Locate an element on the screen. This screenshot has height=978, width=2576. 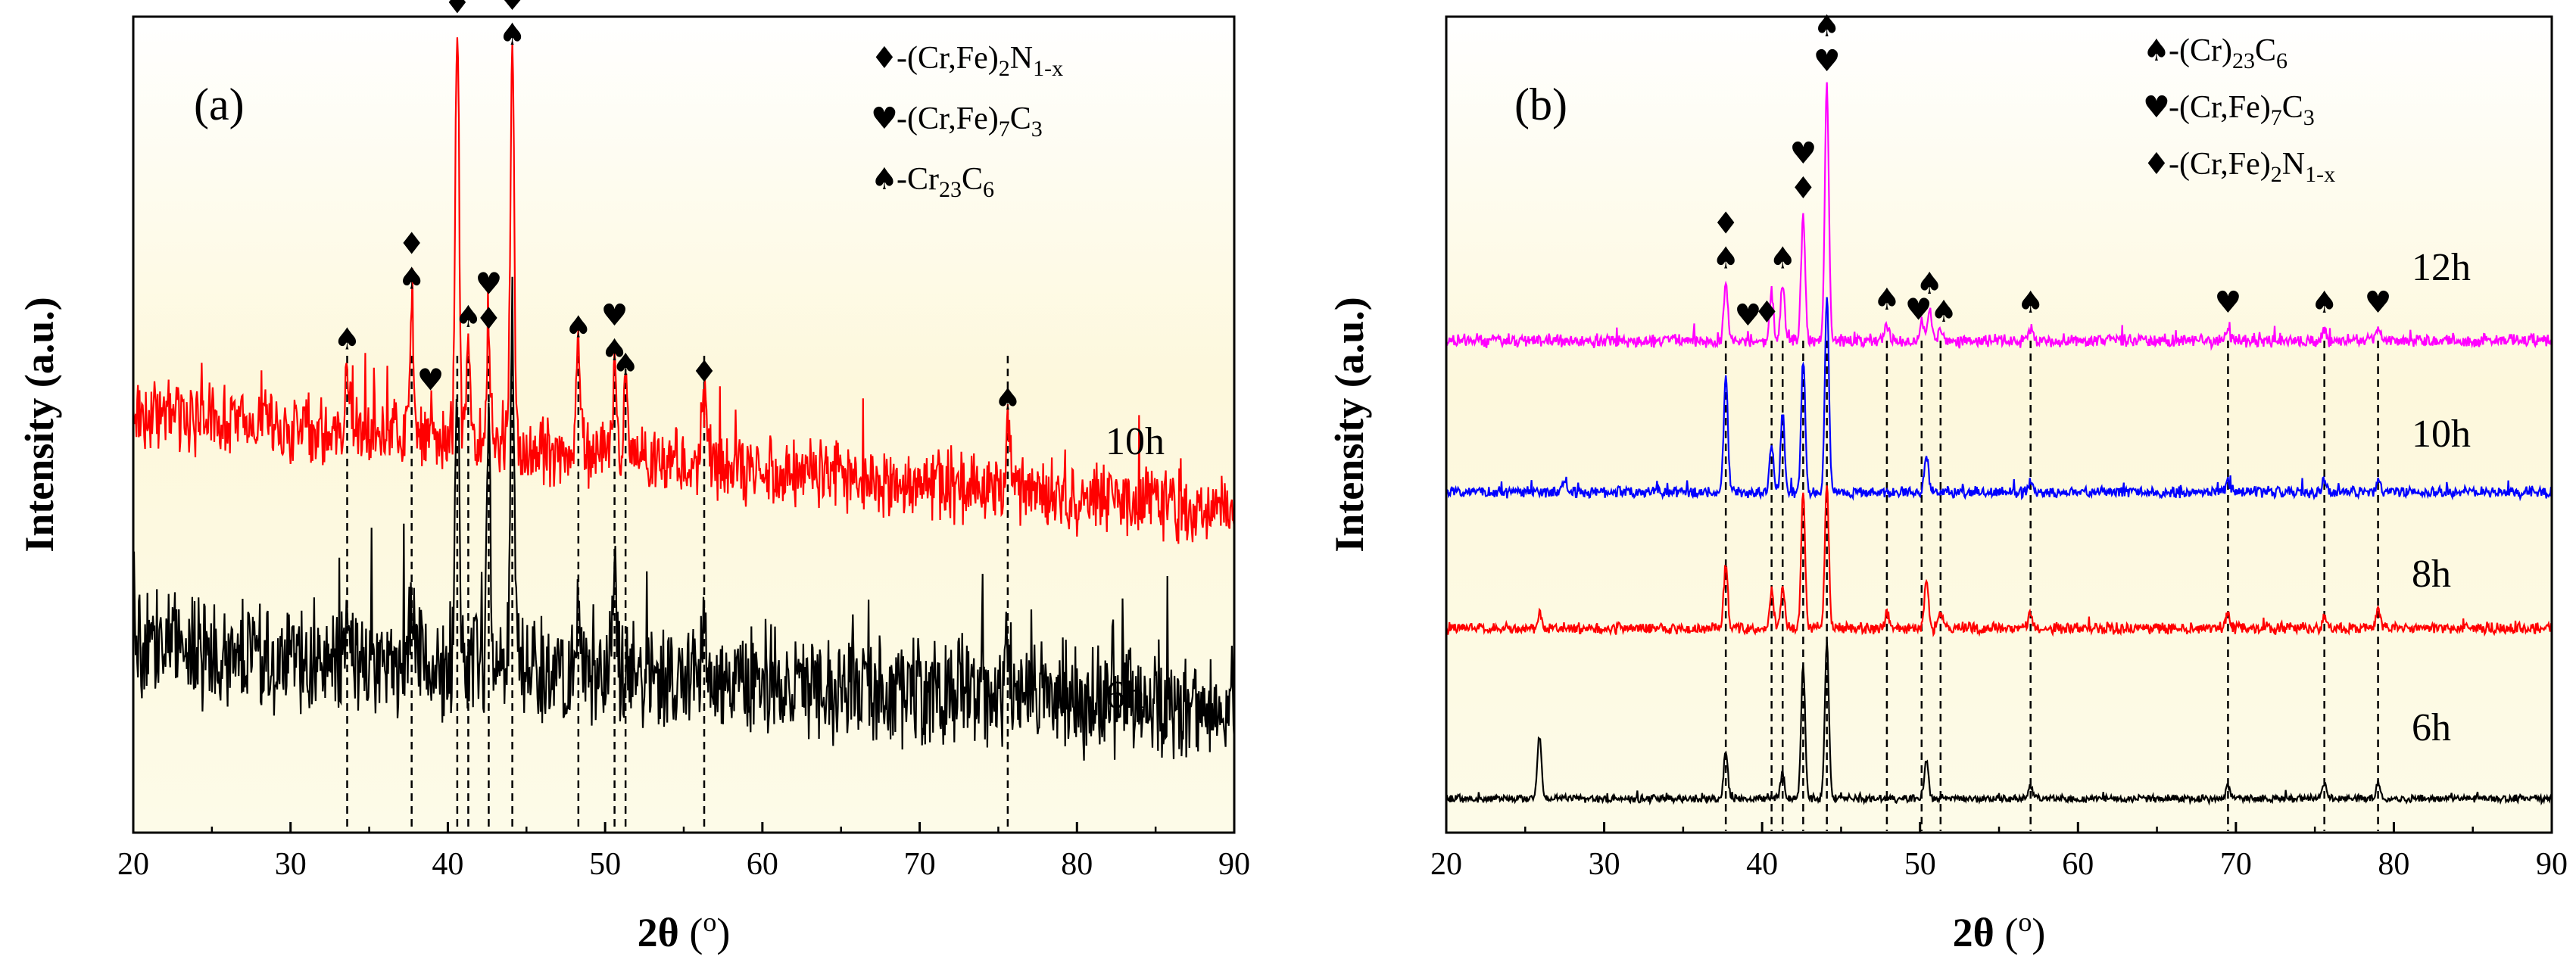
peak-annotations: ♦♠♥♦♠♥♦♠♥♠ ♥♠♠ ♠ ♥ ♠ ♥ is located at coordinates (2051, 171).